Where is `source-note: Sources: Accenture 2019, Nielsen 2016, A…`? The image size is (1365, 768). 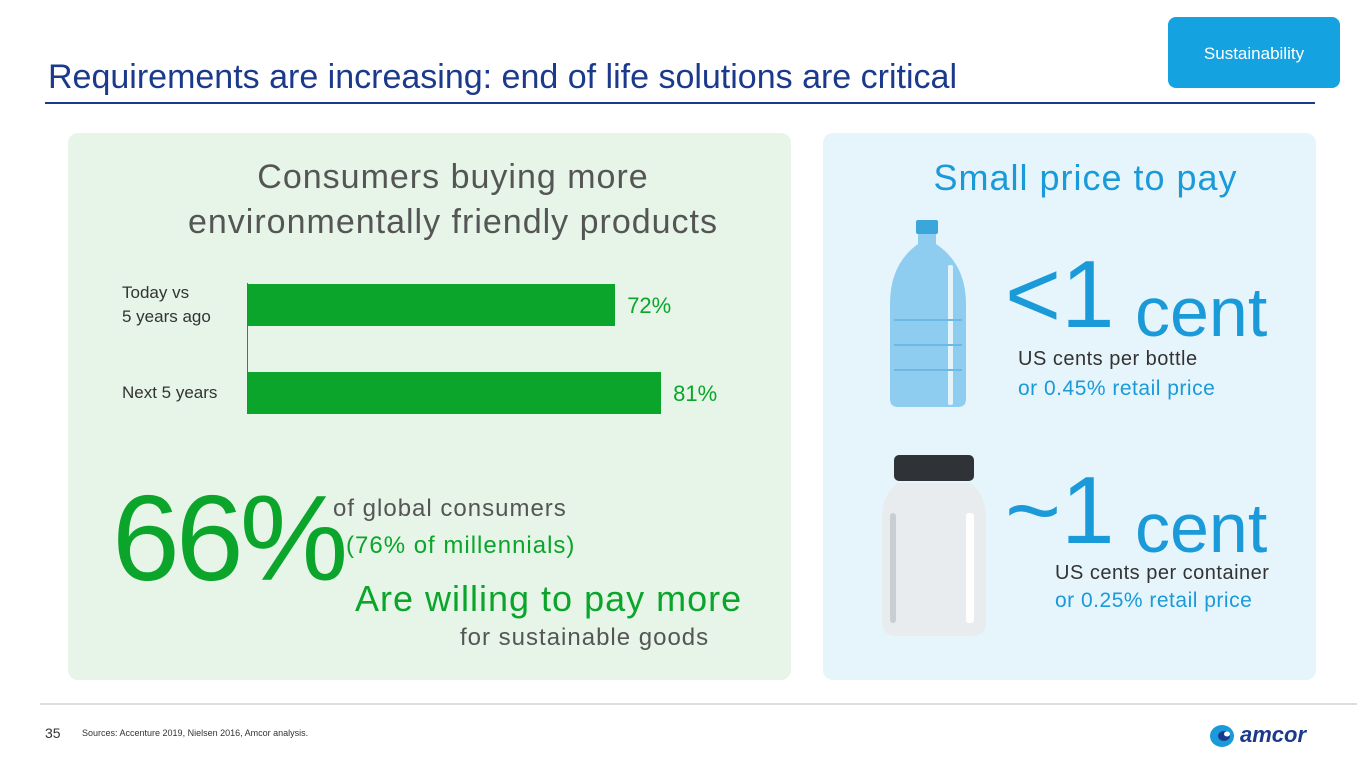 source-note: Sources: Accenture 2019, Nielsen 2016, A… is located at coordinates (195, 733).